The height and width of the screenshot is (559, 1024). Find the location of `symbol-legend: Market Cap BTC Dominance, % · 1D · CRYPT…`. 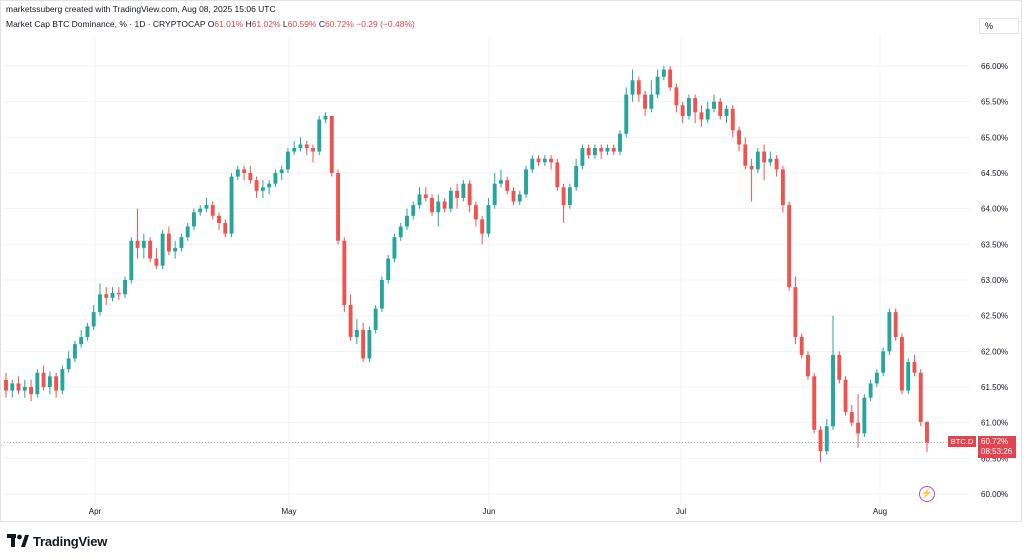

symbol-legend: Market Cap BTC Dominance, % · 1D · CRYPT… is located at coordinates (210, 24).